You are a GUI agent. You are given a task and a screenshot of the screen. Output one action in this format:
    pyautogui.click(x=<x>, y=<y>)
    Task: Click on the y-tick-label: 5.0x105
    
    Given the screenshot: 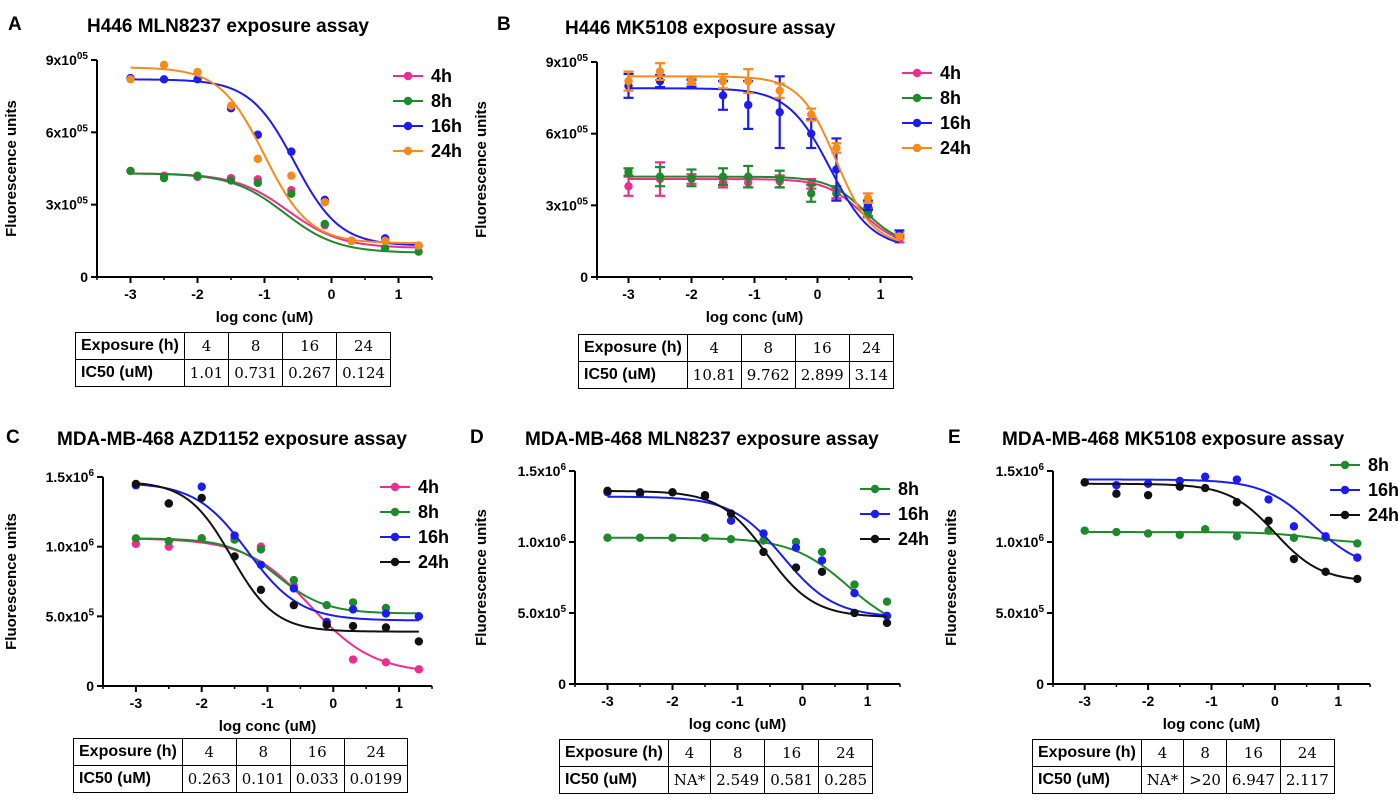 What is the action you would take?
    pyautogui.click(x=1020, y=612)
    